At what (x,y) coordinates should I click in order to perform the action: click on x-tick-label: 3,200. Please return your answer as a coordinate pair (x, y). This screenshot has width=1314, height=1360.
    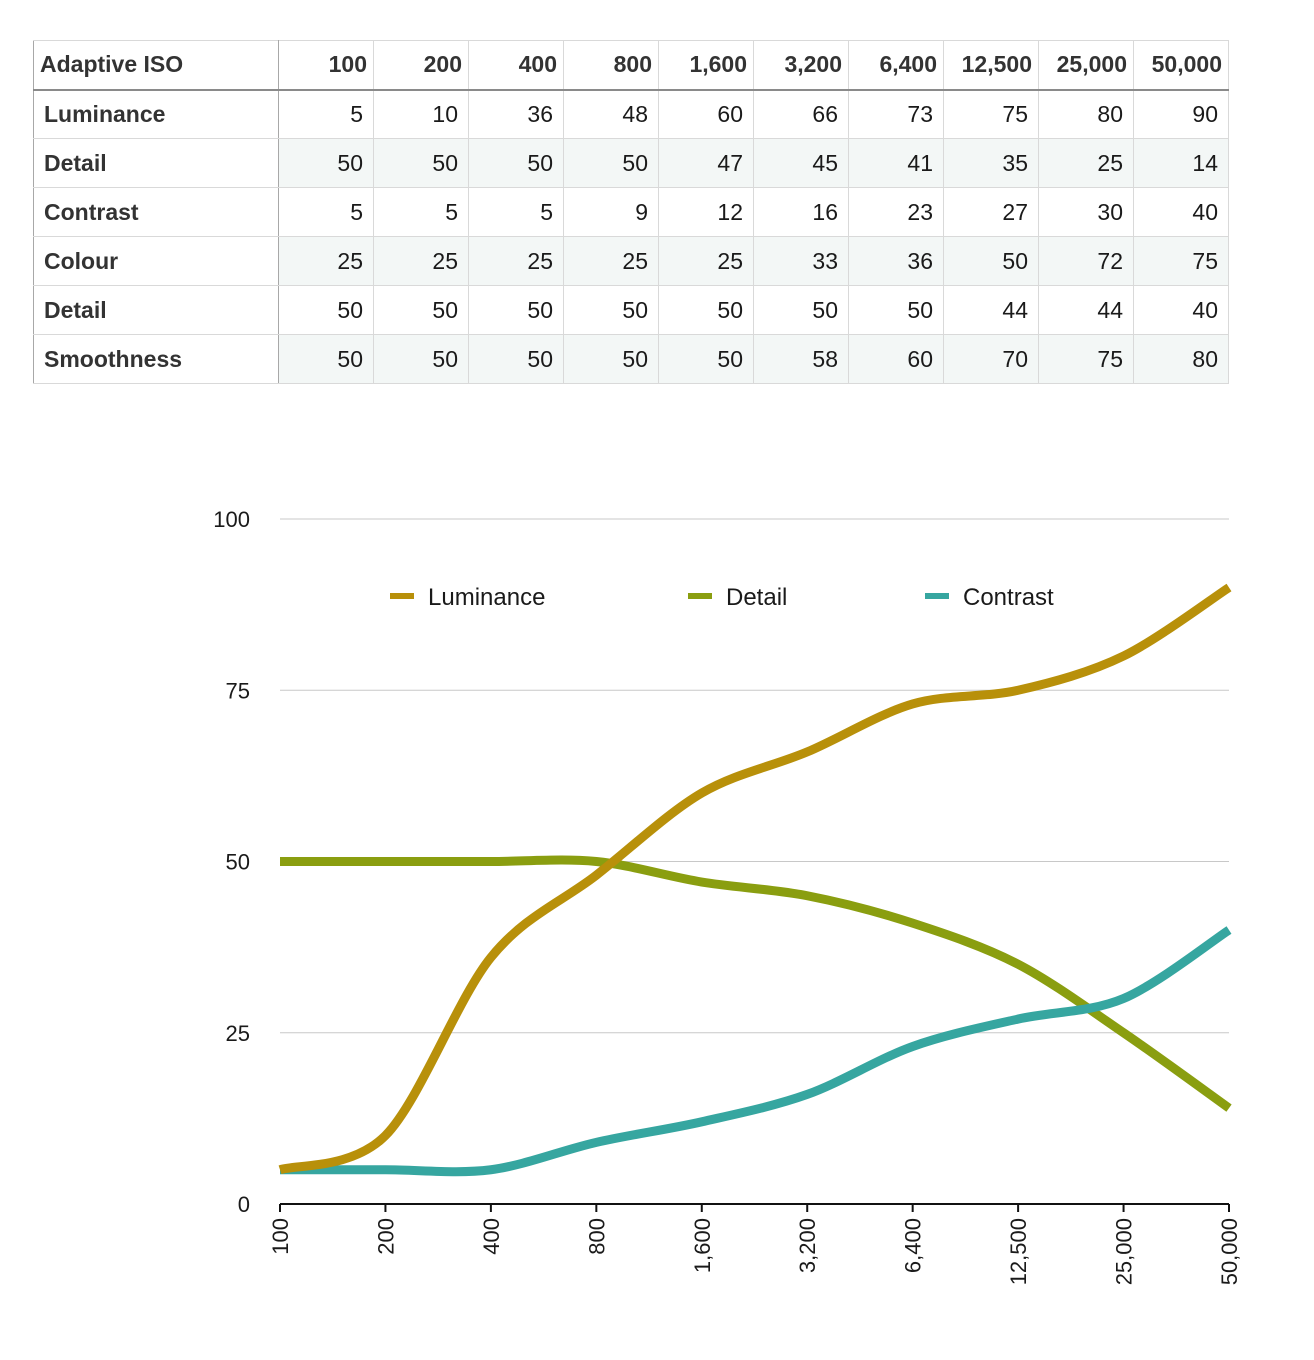
    Looking at the image, I should click on (807, 1245).